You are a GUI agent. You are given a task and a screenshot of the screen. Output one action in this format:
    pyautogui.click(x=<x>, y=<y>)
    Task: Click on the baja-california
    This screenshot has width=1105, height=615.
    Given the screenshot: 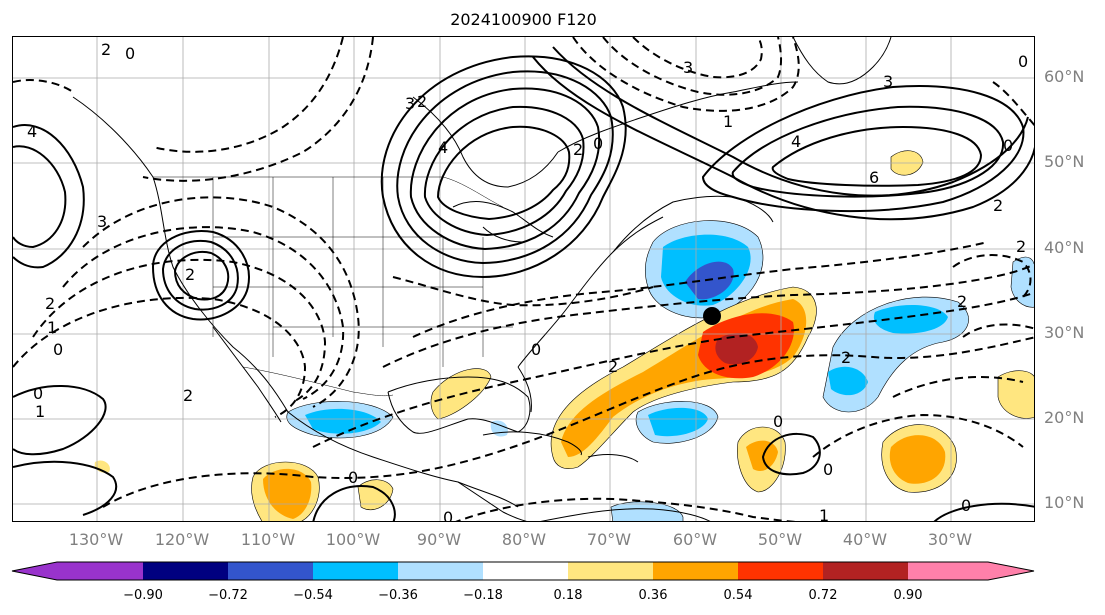 What is the action you would take?
    pyautogui.click(x=247, y=374)
    